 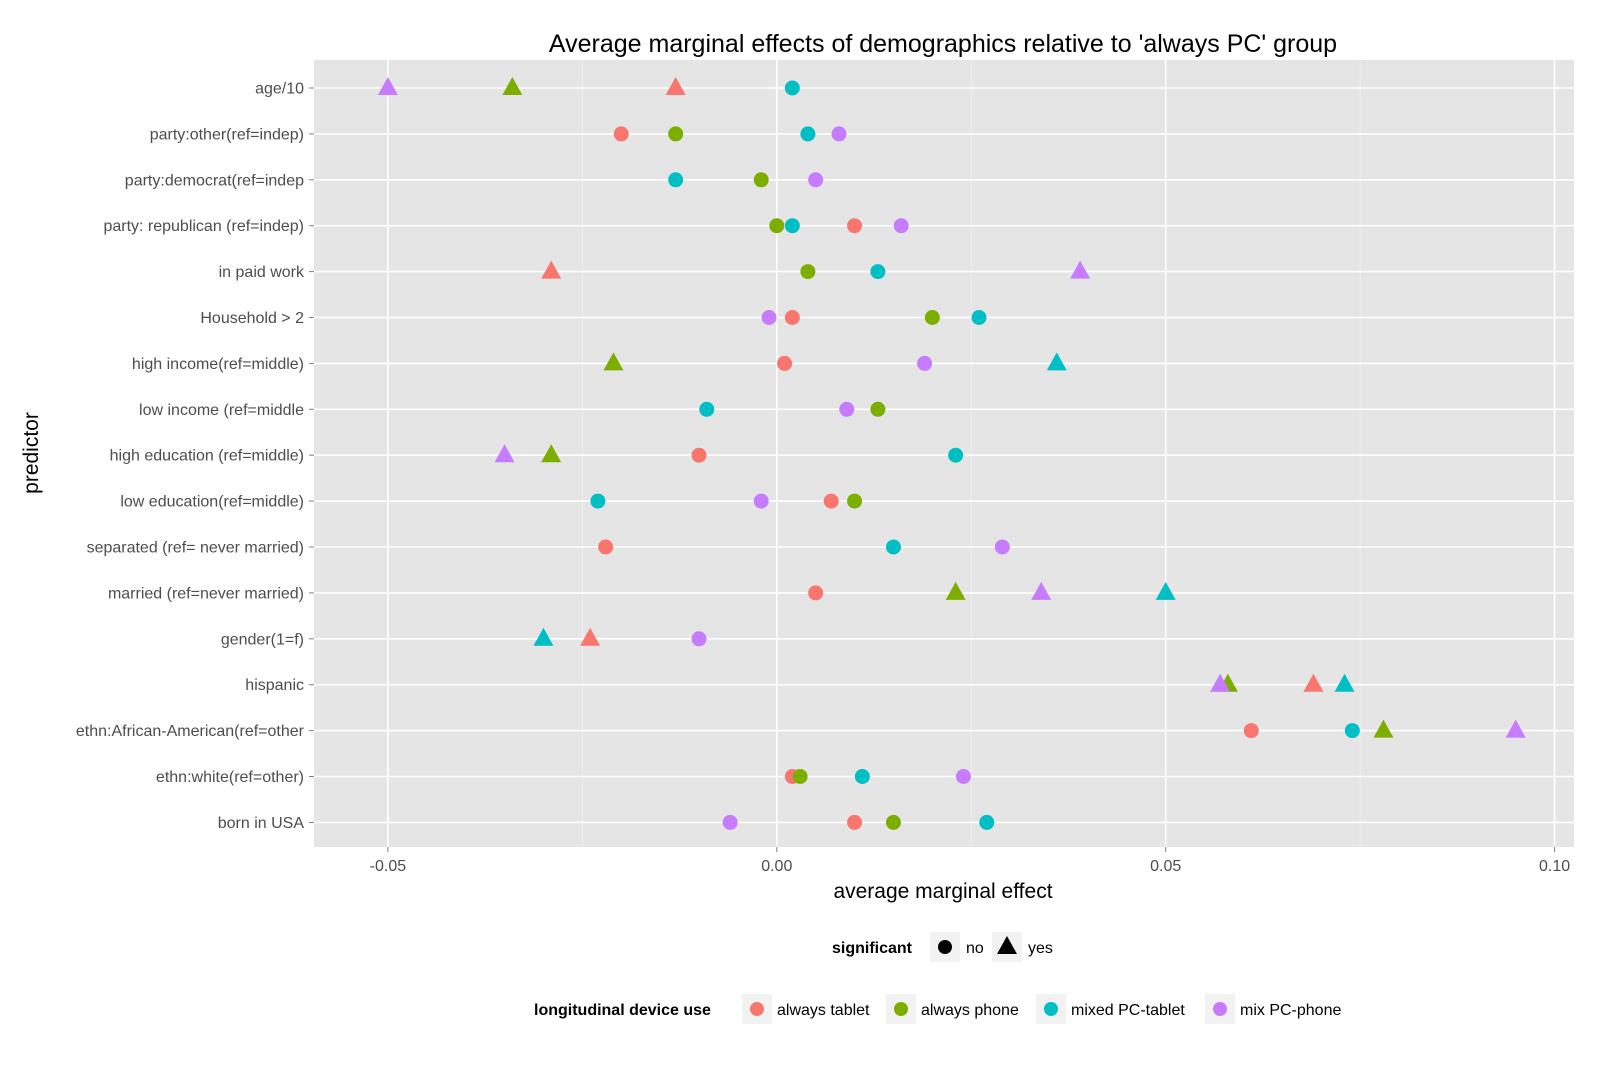 What do you see at coordinates (230, 777) in the screenshot?
I see `y-tick-label: ethn:white(ref=other)` at bounding box center [230, 777].